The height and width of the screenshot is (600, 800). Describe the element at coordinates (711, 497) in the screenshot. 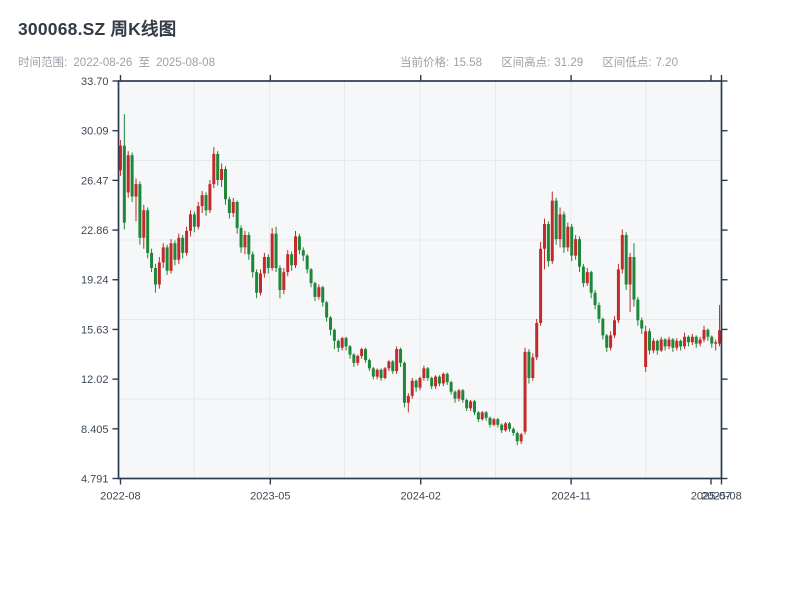

I see `x-tick-label: 2025-07` at that location.